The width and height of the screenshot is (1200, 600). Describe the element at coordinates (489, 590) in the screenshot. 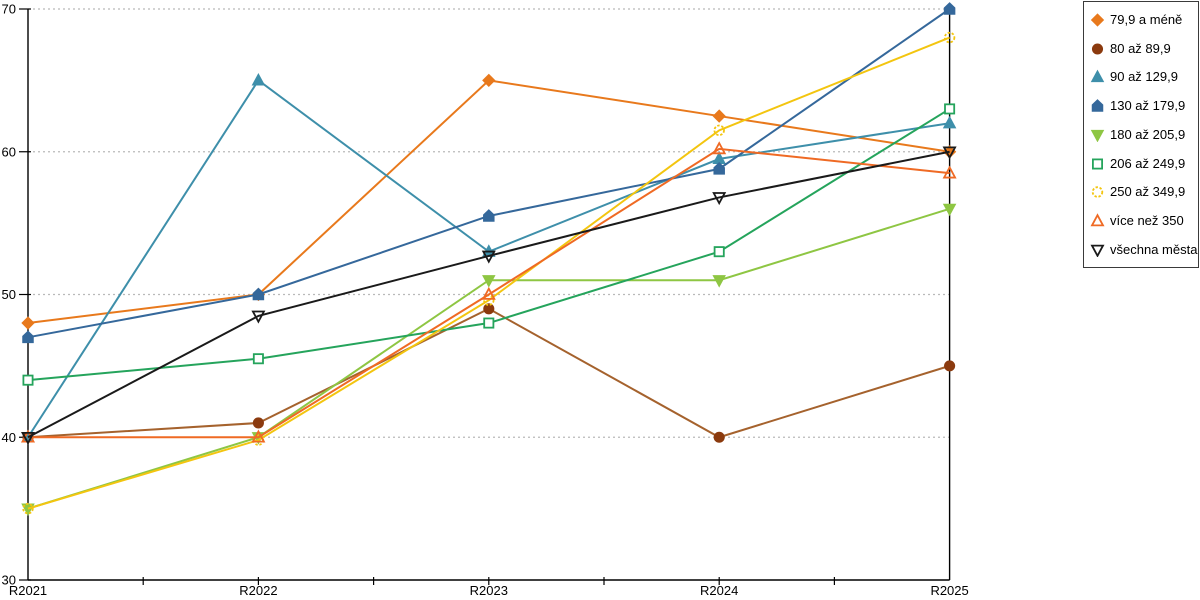

I see `x-axis-tick-label: R2023` at that location.